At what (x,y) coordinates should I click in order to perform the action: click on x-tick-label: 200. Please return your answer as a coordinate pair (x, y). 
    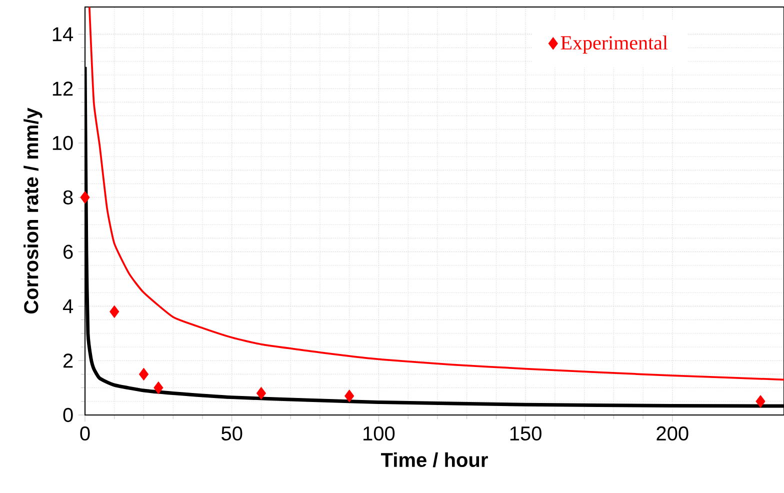
    Looking at the image, I should click on (672, 433).